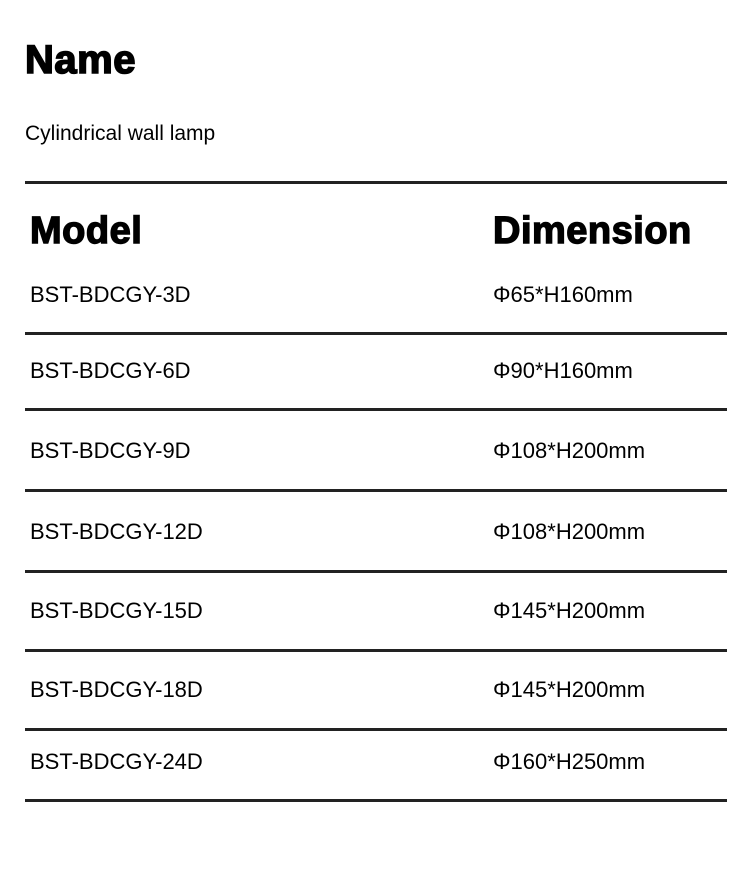 This screenshot has width=750, height=892. I want to click on dimension-cell: Φ90*H160mm, so click(563, 370).